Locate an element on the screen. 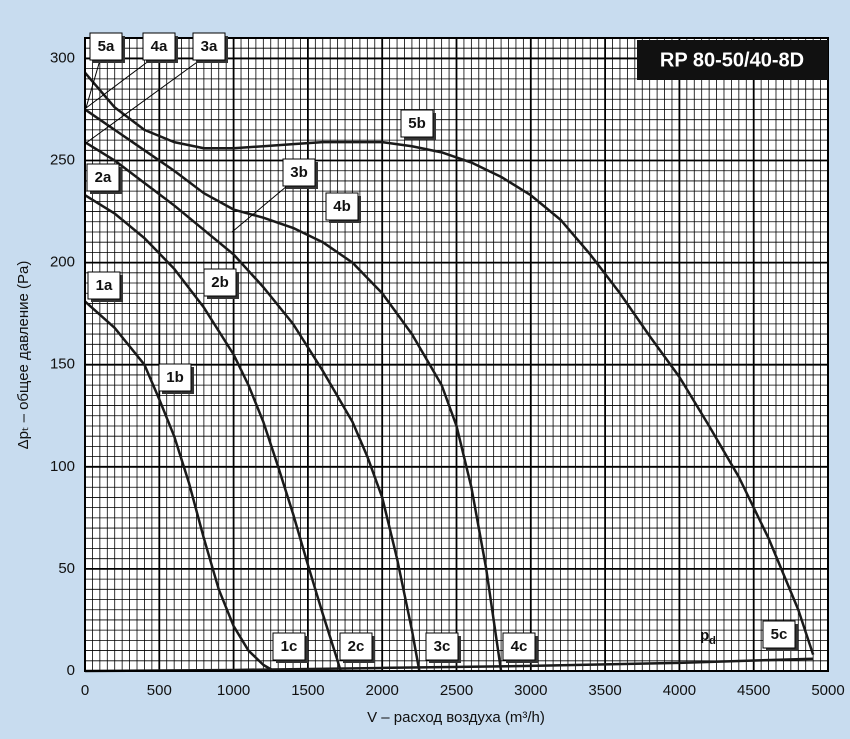 The image size is (850, 739). x-tick-label: 1500 is located at coordinates (307, 690).